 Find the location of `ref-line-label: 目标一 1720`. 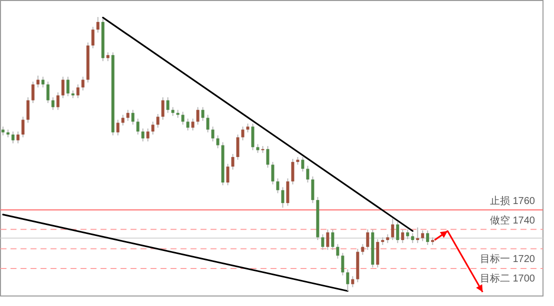

ref-line-label: 目标一 1720 is located at coordinates (508, 258).